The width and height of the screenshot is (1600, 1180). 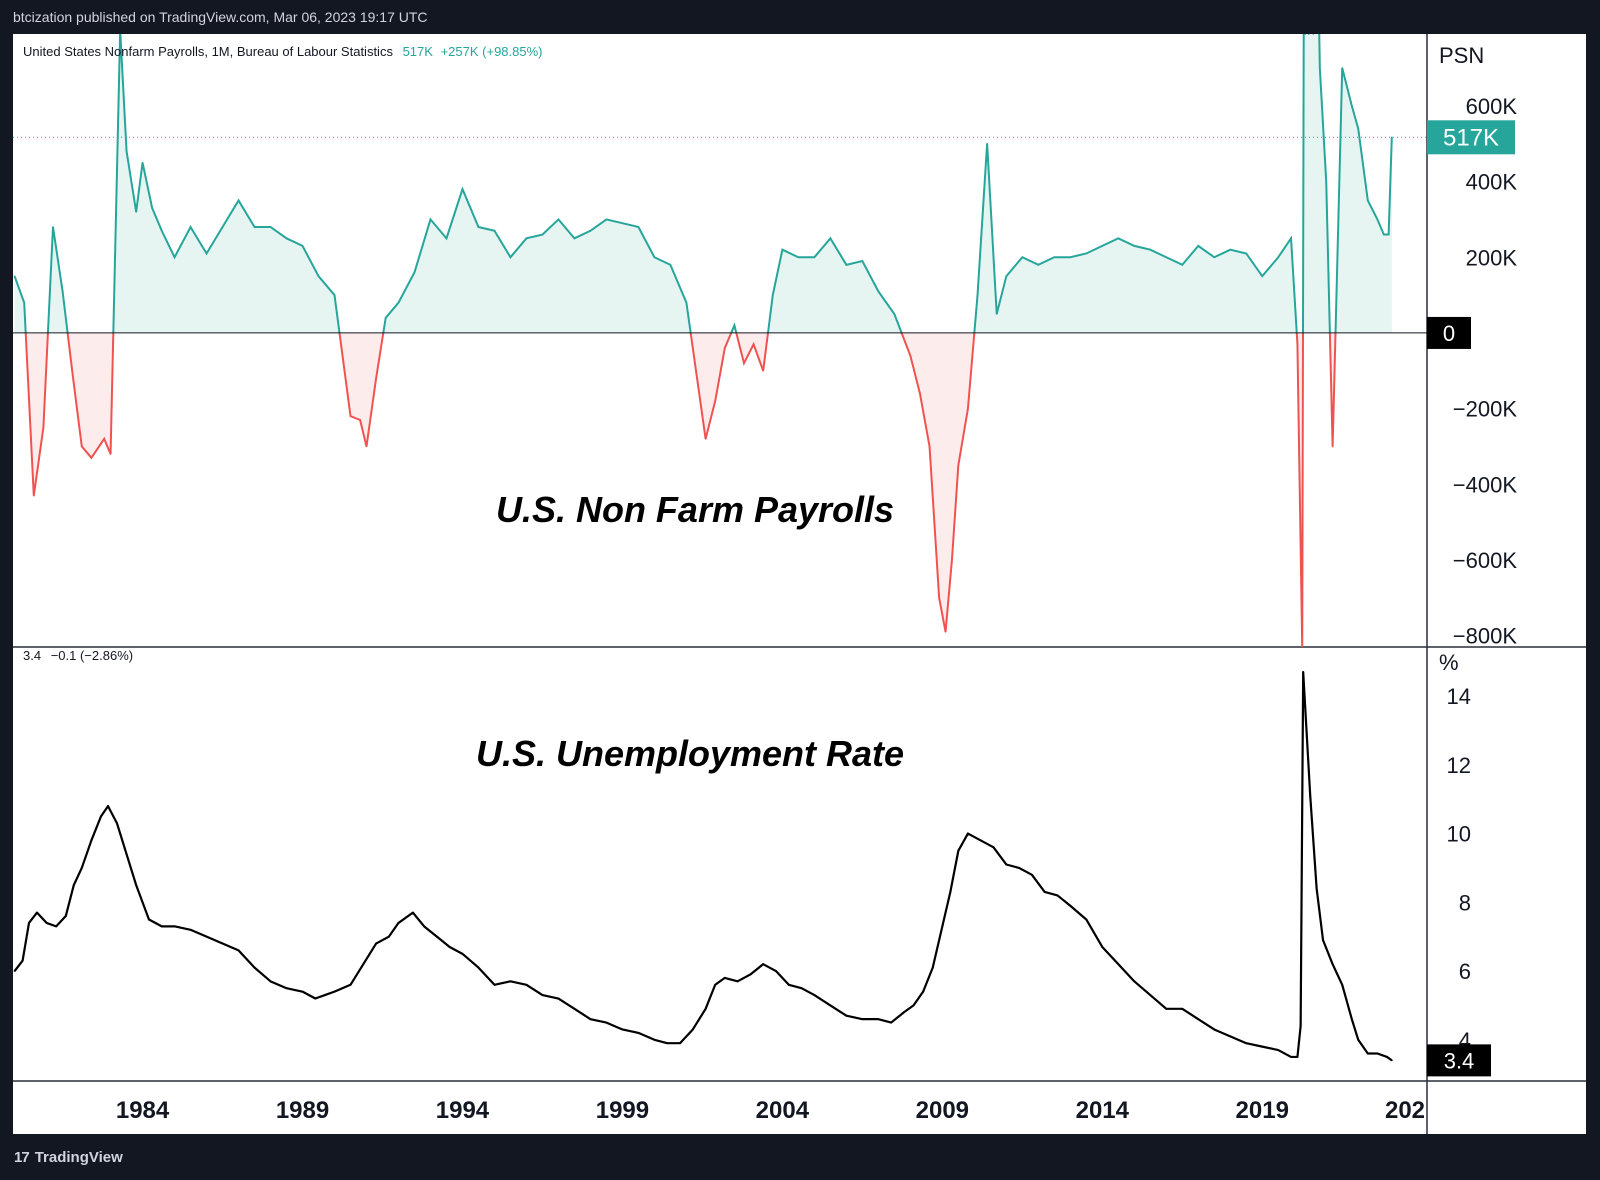 I want to click on x-tick-label: 1999, so click(x=622, y=1110).